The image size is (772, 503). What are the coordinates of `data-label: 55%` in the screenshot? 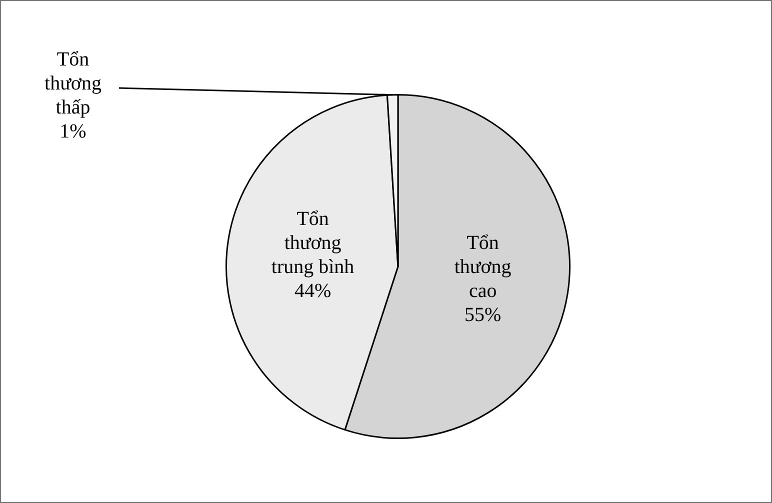 It's located at (483, 315).